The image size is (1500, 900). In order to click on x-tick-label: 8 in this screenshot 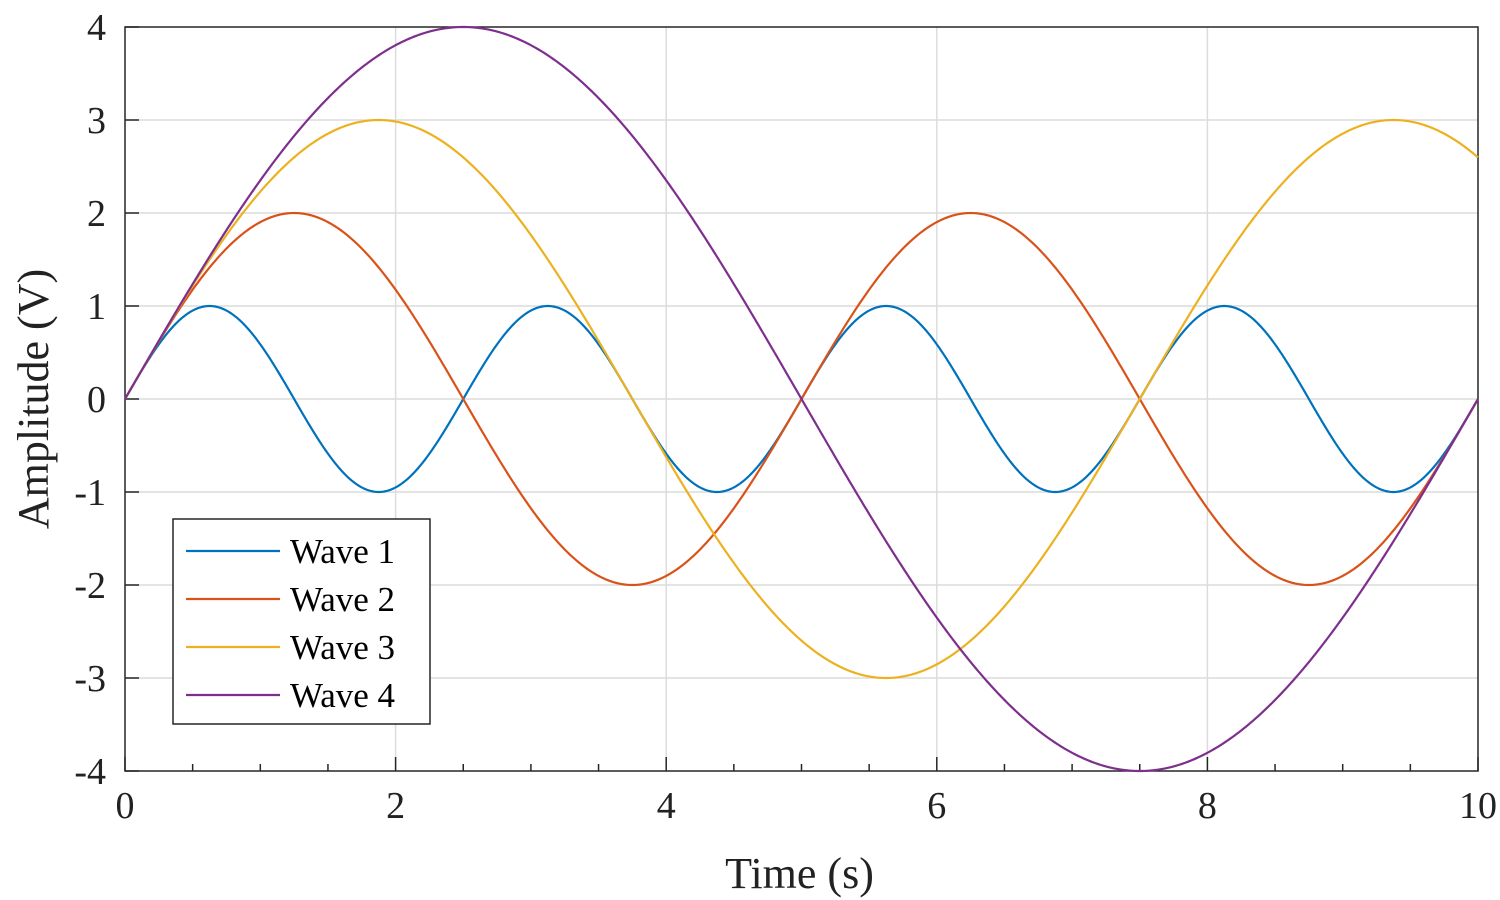, I will do `click(1207, 806)`.